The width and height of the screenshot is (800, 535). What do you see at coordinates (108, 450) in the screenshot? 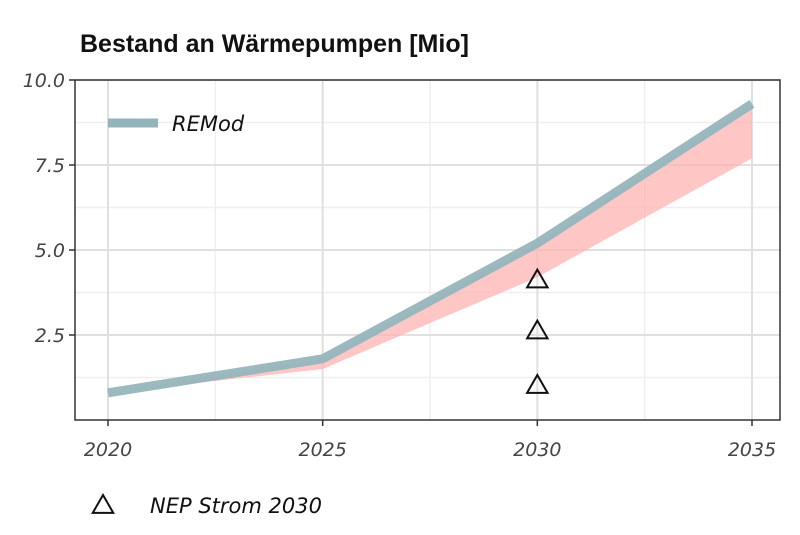
I see `x-tick-label: 2020` at bounding box center [108, 450].